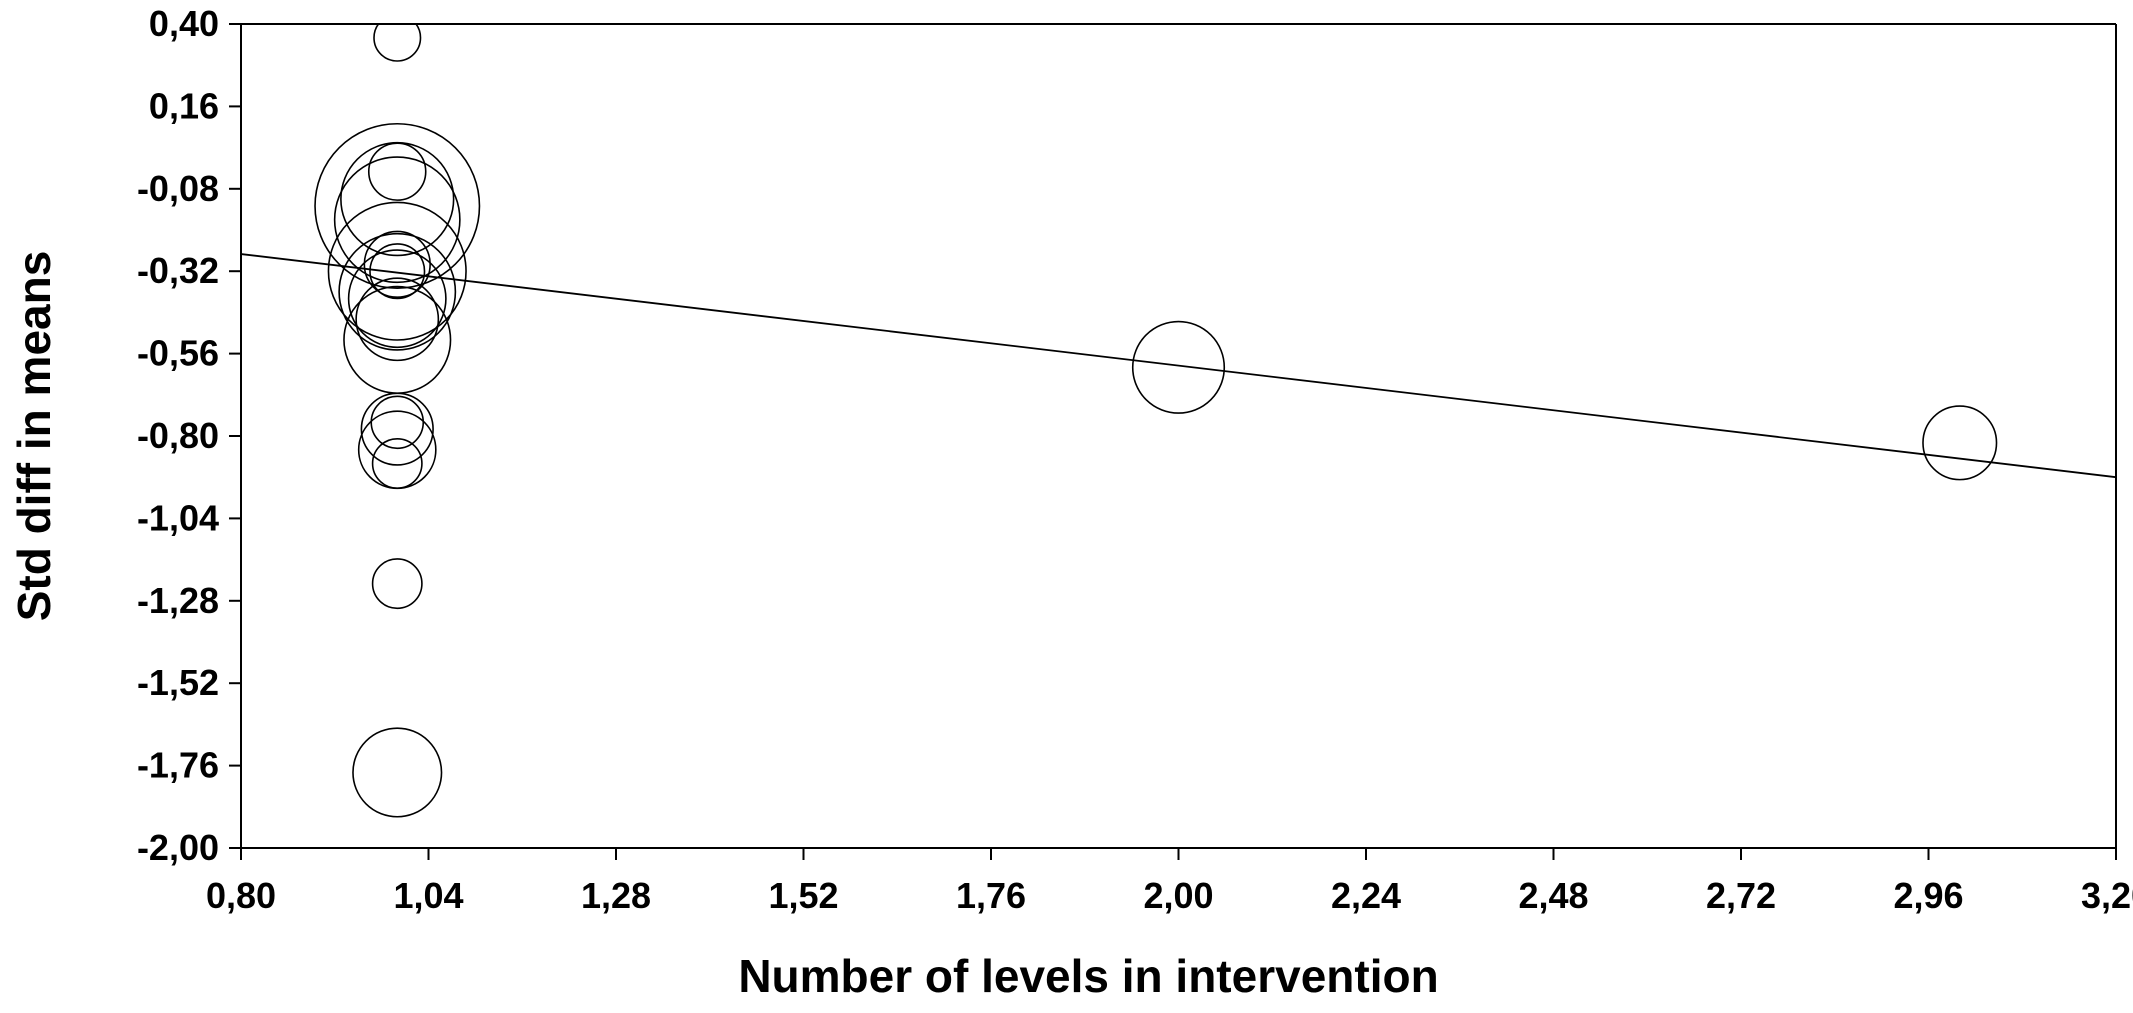  What do you see at coordinates (803, 895) in the screenshot?
I see `x-tick-label: 1,52` at bounding box center [803, 895].